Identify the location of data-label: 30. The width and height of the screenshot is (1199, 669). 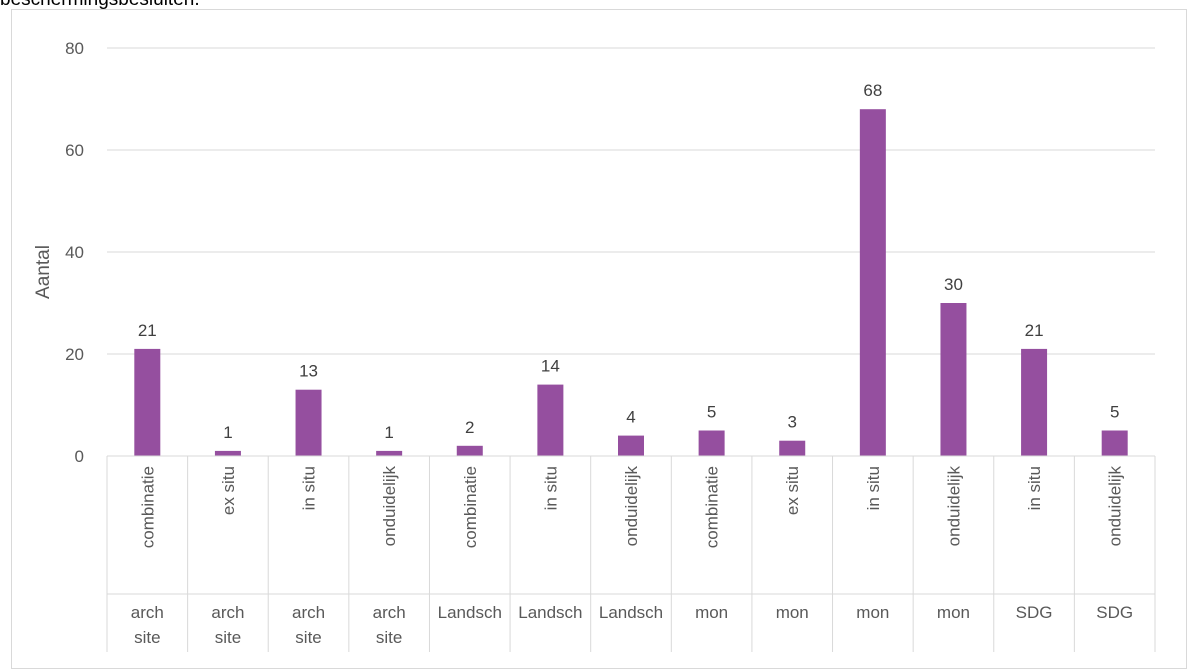
(953, 284).